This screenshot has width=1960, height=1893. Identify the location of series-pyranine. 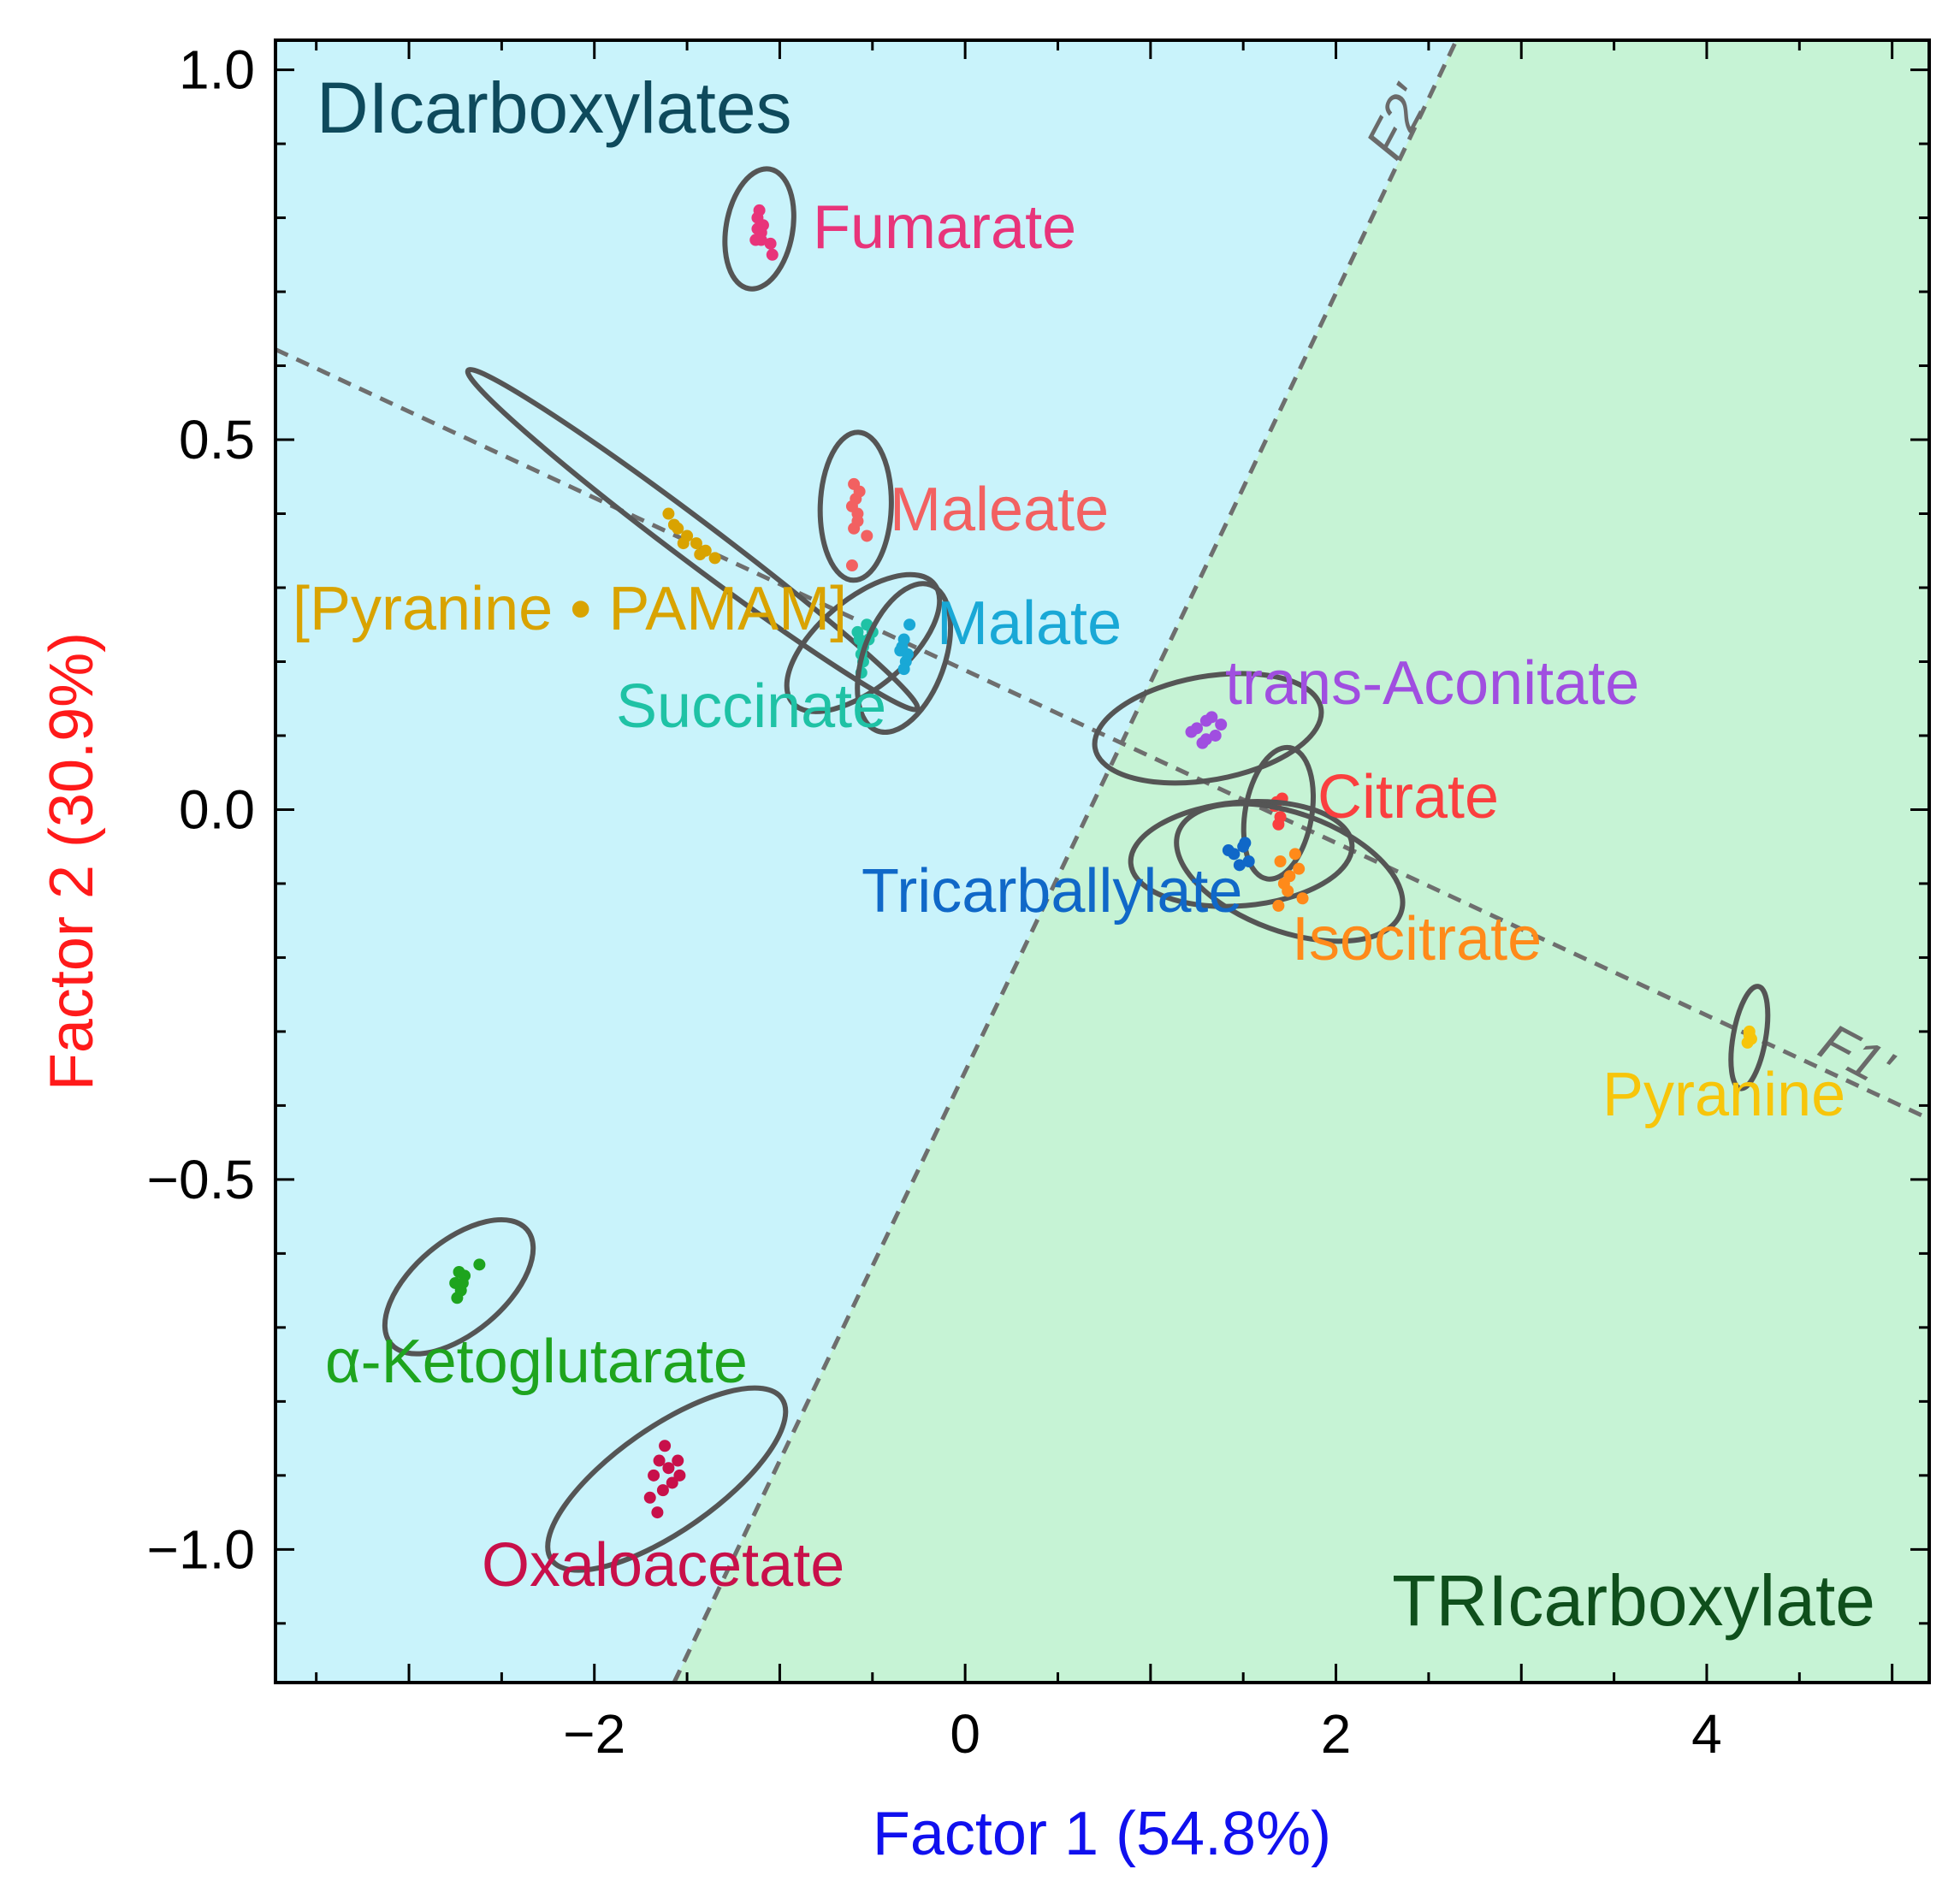
(1749, 1037).